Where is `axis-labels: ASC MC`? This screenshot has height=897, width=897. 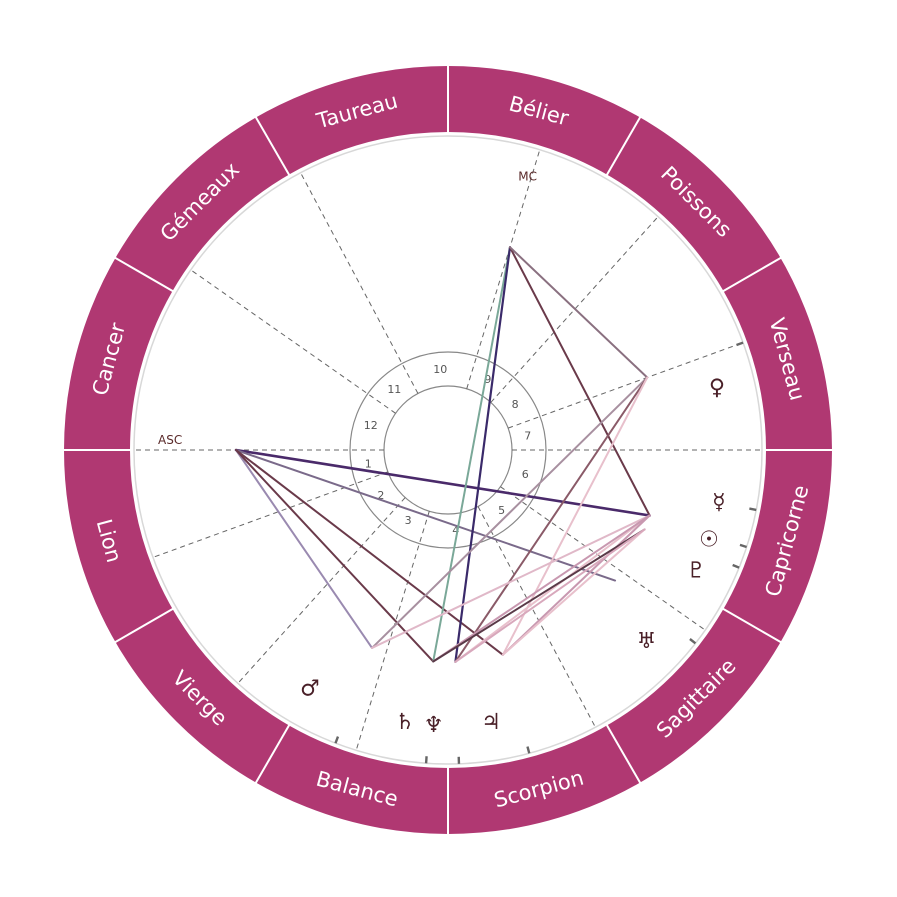 axis-labels: ASC MC is located at coordinates (347, 308).